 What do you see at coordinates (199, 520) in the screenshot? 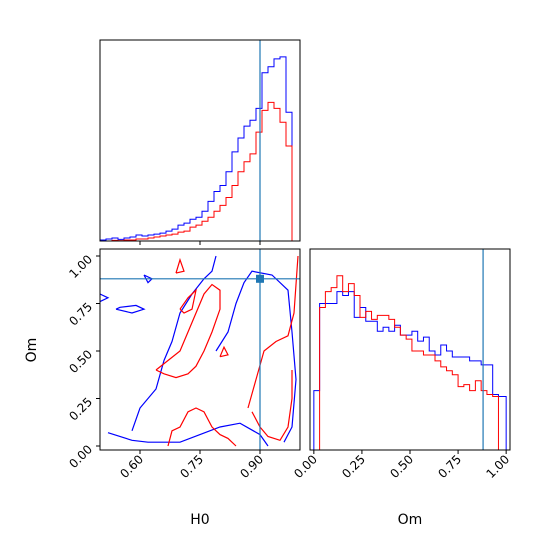
I see `x-axis-label-h0: H0` at bounding box center [199, 520].